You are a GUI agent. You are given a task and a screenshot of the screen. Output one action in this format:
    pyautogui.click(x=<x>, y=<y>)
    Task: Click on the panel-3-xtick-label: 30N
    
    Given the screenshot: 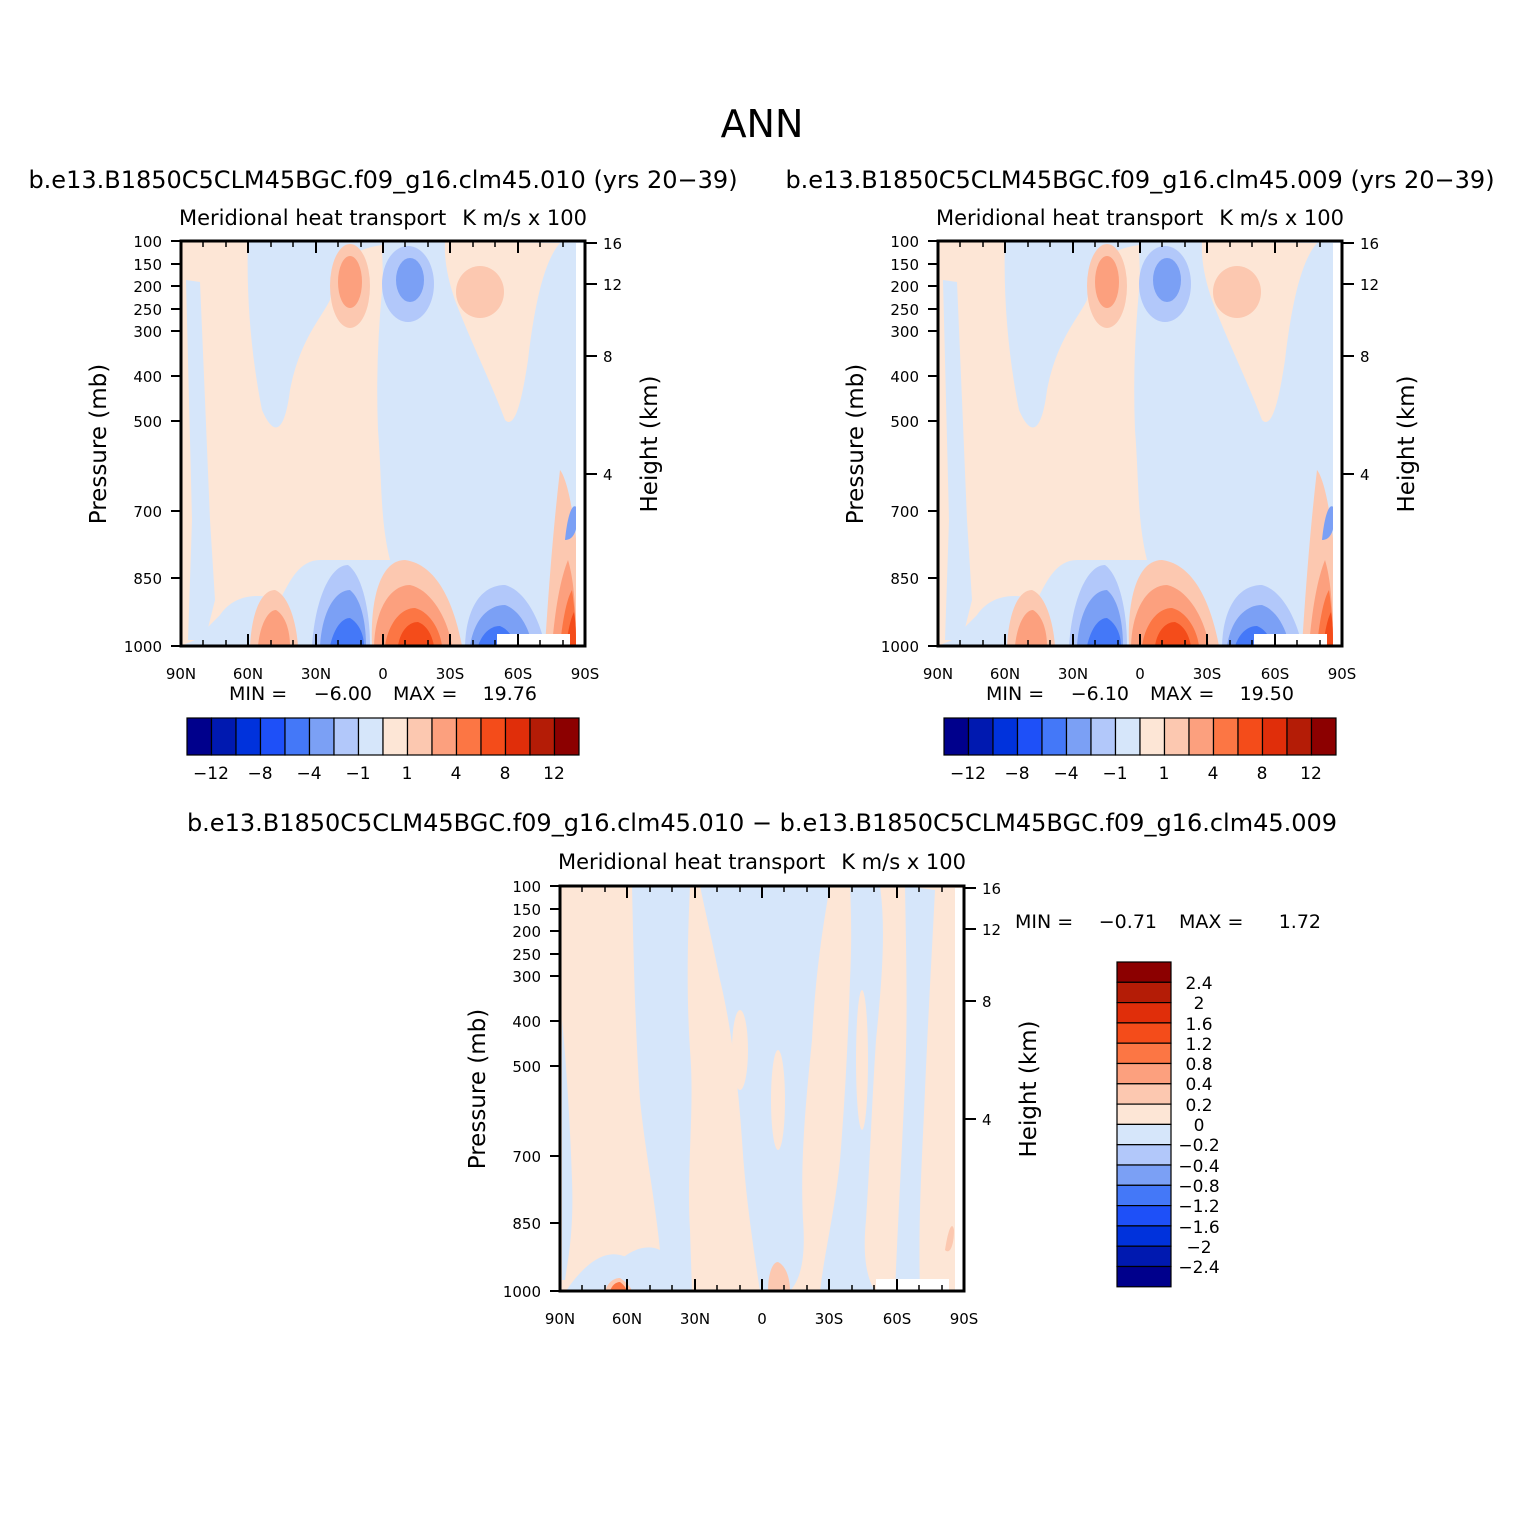 What is the action you would take?
    pyautogui.click(x=695, y=1319)
    